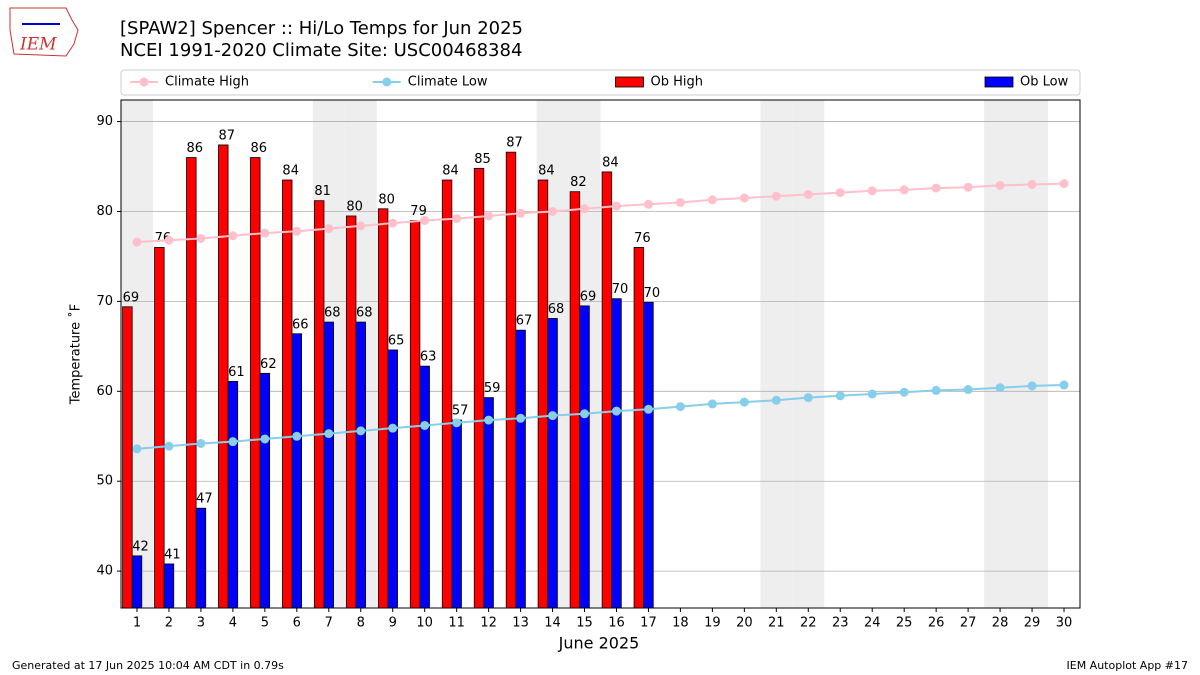  What do you see at coordinates (744, 623) in the screenshot?
I see `x-tick-label: 20` at bounding box center [744, 623].